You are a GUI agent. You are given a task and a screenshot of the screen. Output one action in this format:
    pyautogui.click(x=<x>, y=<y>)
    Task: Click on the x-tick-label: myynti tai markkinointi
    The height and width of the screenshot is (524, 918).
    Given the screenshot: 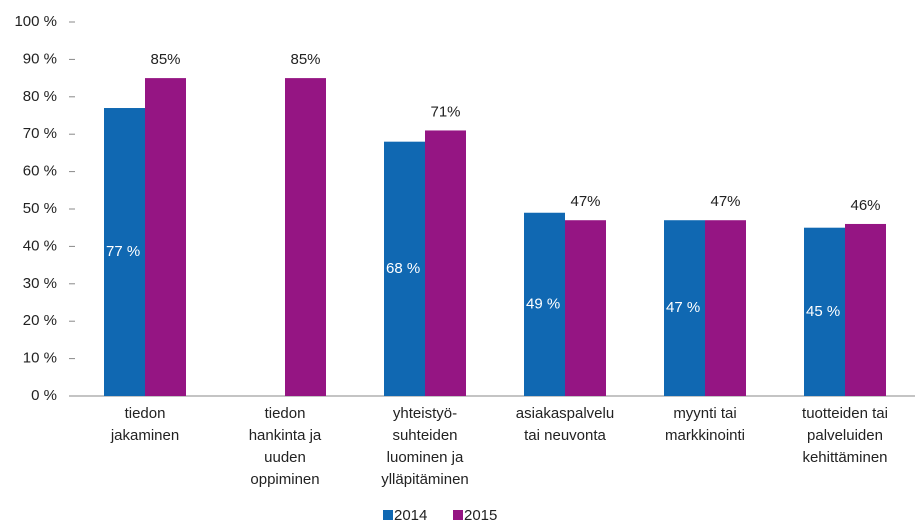 What is the action you would take?
    pyautogui.click(x=705, y=424)
    